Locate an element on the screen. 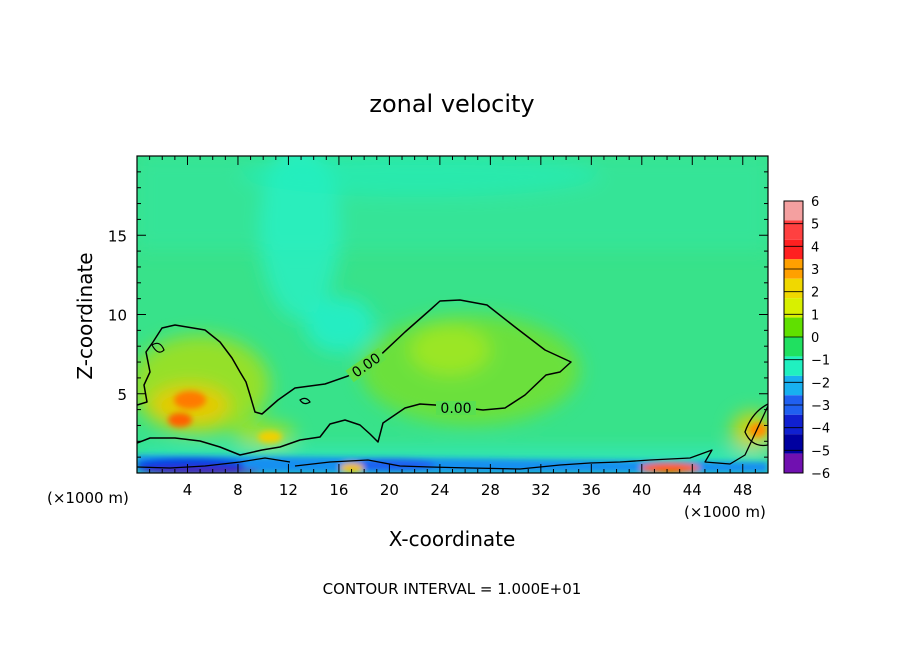  colorbar-label: 5 is located at coordinates (815, 225).